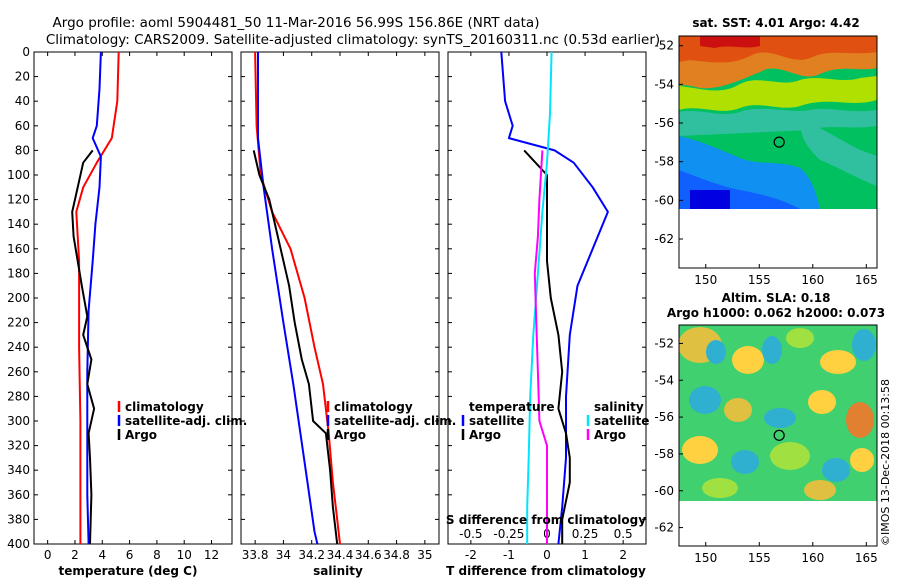  I want to click on sla-map-title-1: Altim. SLA: 0.18, so click(776, 298).